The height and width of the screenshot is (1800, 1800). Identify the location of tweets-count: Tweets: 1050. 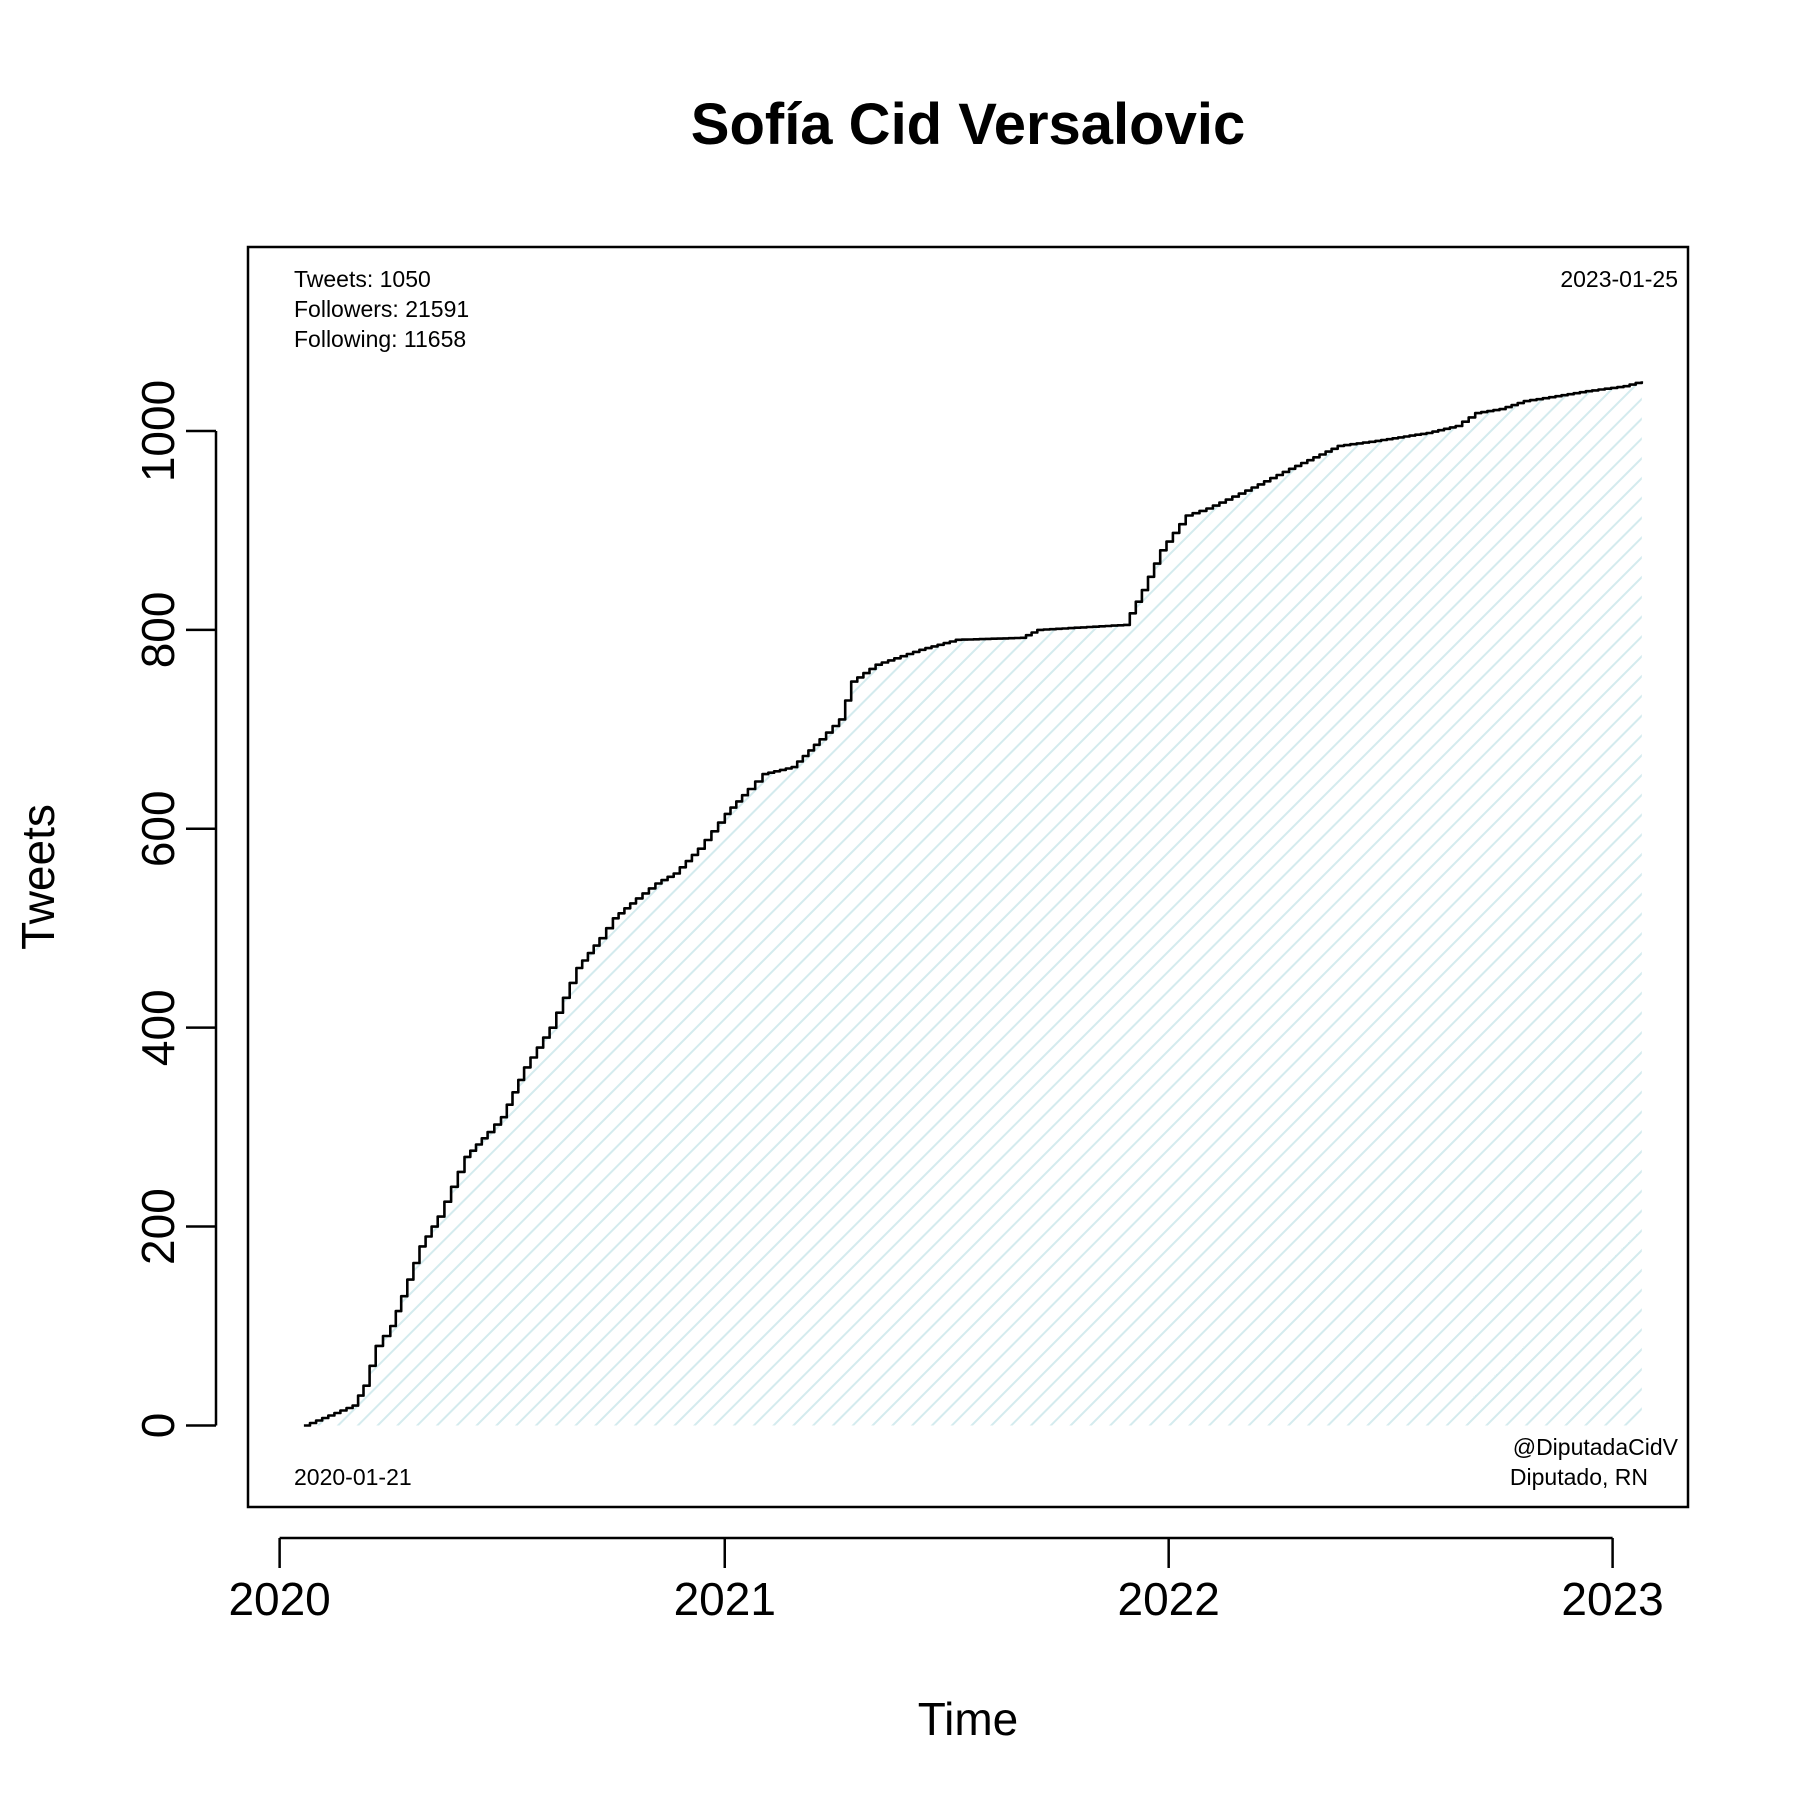
(362, 279).